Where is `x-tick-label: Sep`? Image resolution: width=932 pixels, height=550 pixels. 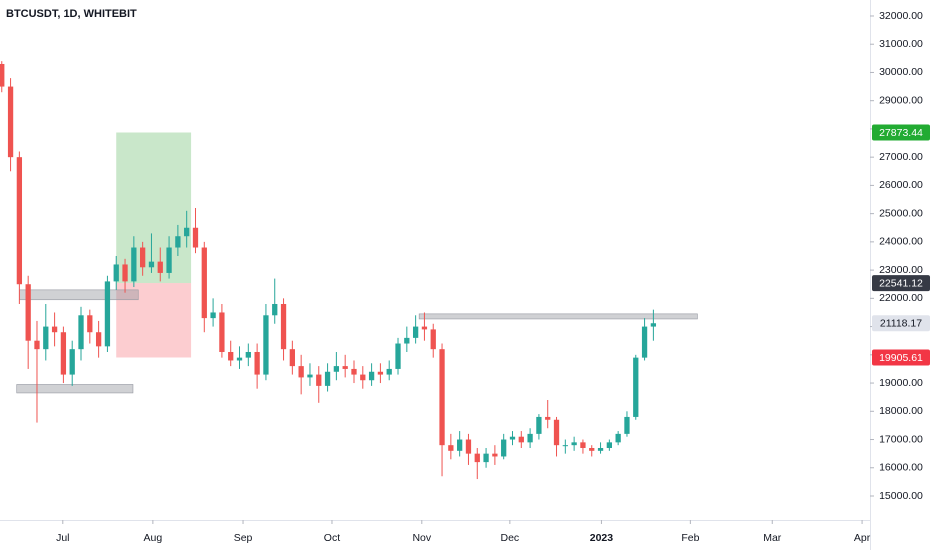 x-tick-label: Sep is located at coordinates (243, 538).